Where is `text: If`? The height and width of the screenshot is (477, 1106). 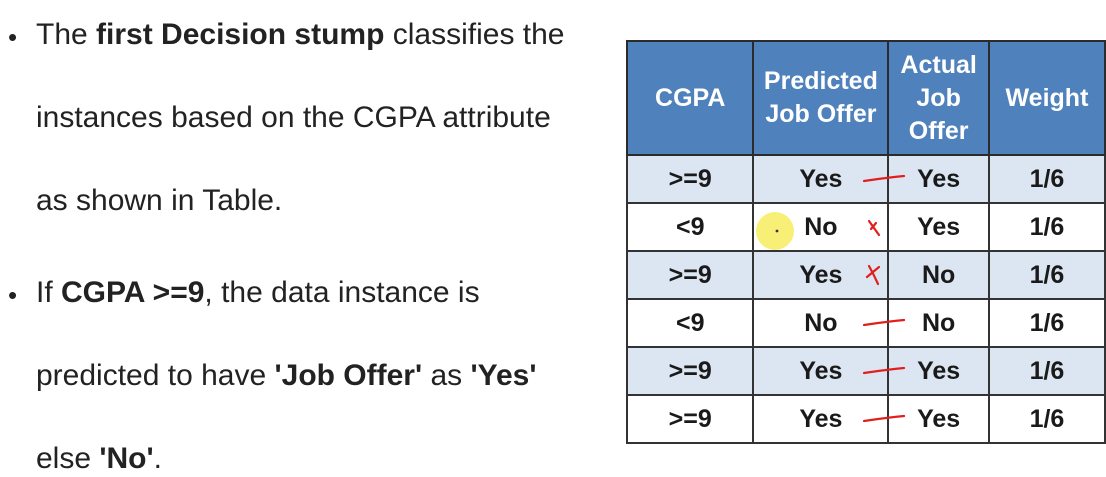 text: If is located at coordinates (49, 292).